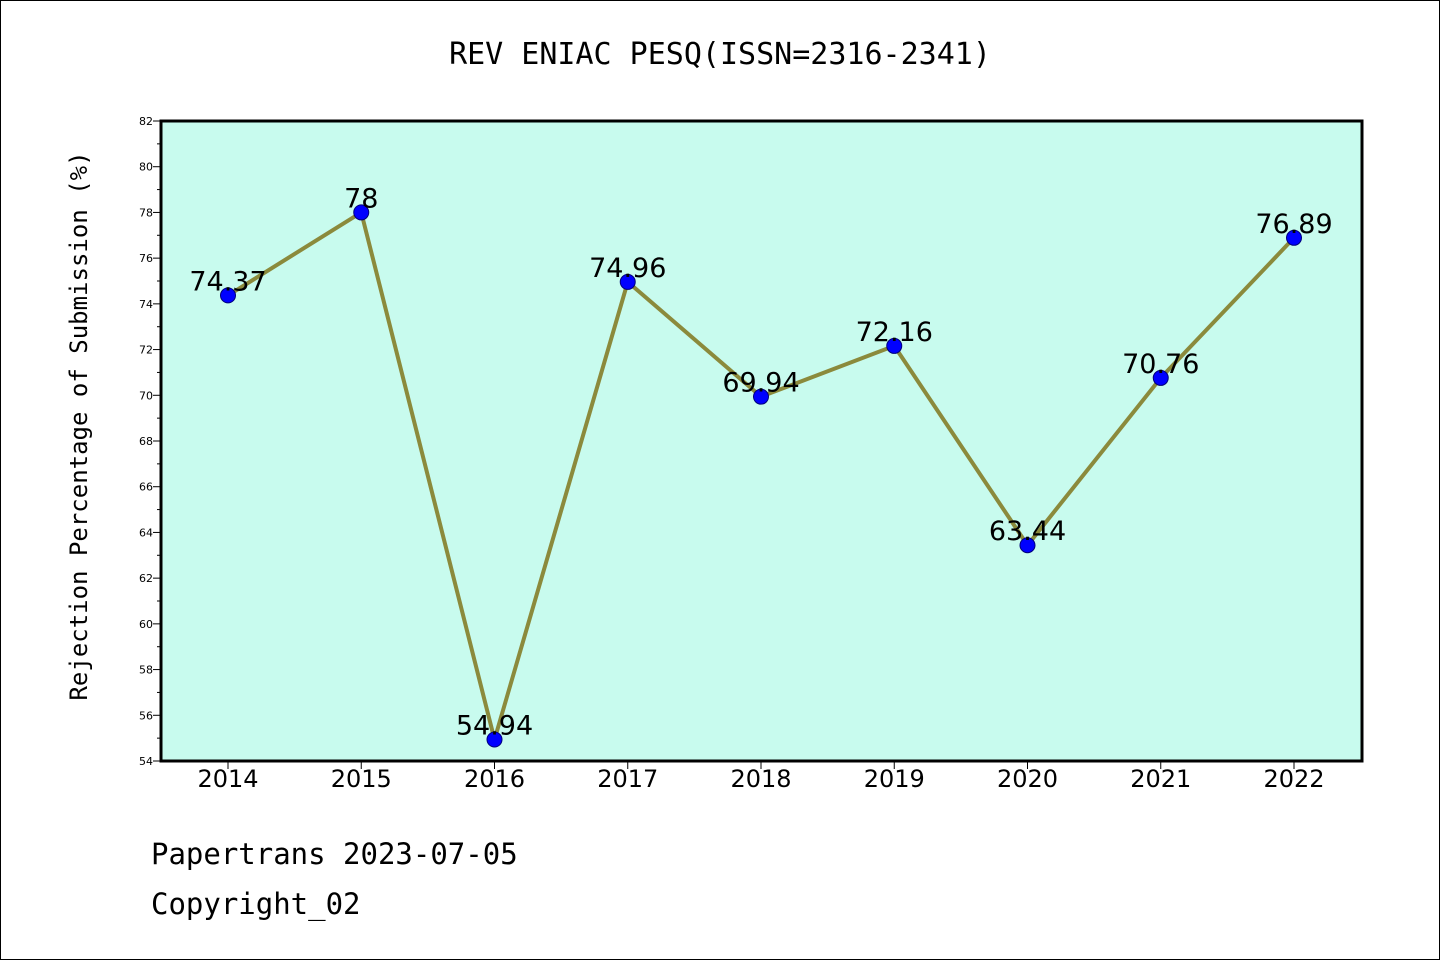 This screenshot has width=1440, height=960. Describe the element at coordinates (146, 761) in the screenshot. I see `y-tick-label: 54` at that location.